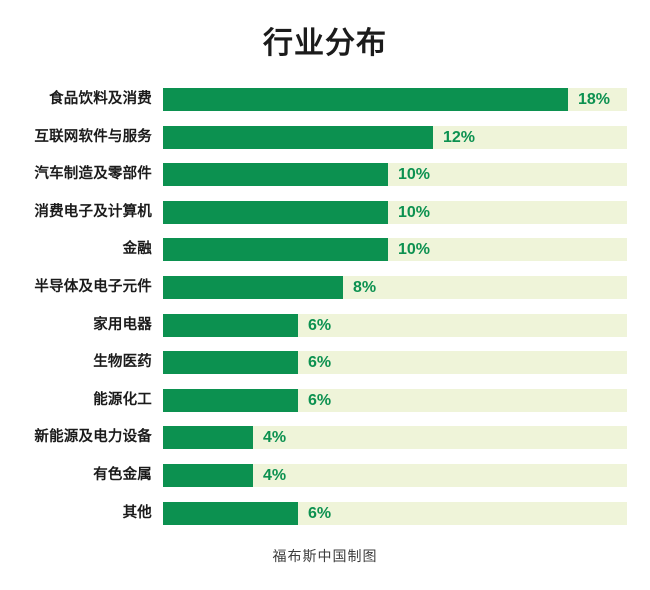  What do you see at coordinates (395, 287) in the screenshot?
I see `bar-track: 8%` at bounding box center [395, 287].